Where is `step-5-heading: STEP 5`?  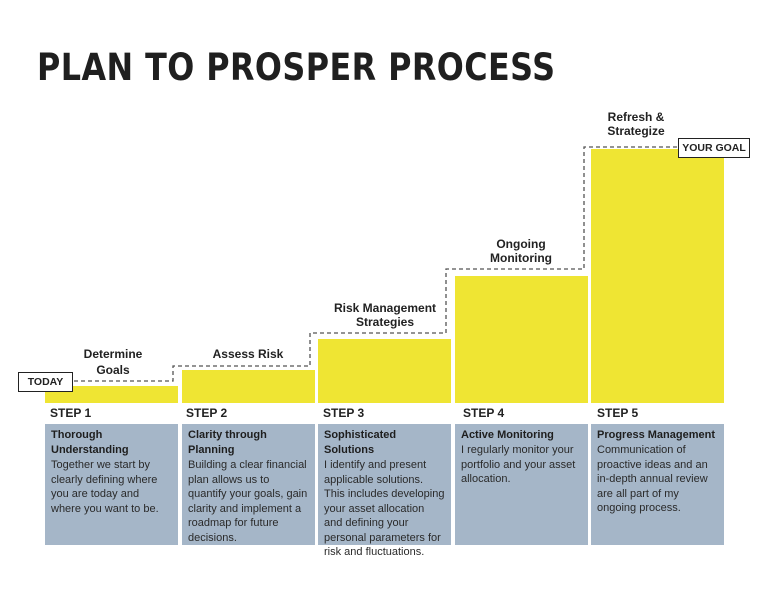
step-5-heading: STEP 5 is located at coordinates (618, 413).